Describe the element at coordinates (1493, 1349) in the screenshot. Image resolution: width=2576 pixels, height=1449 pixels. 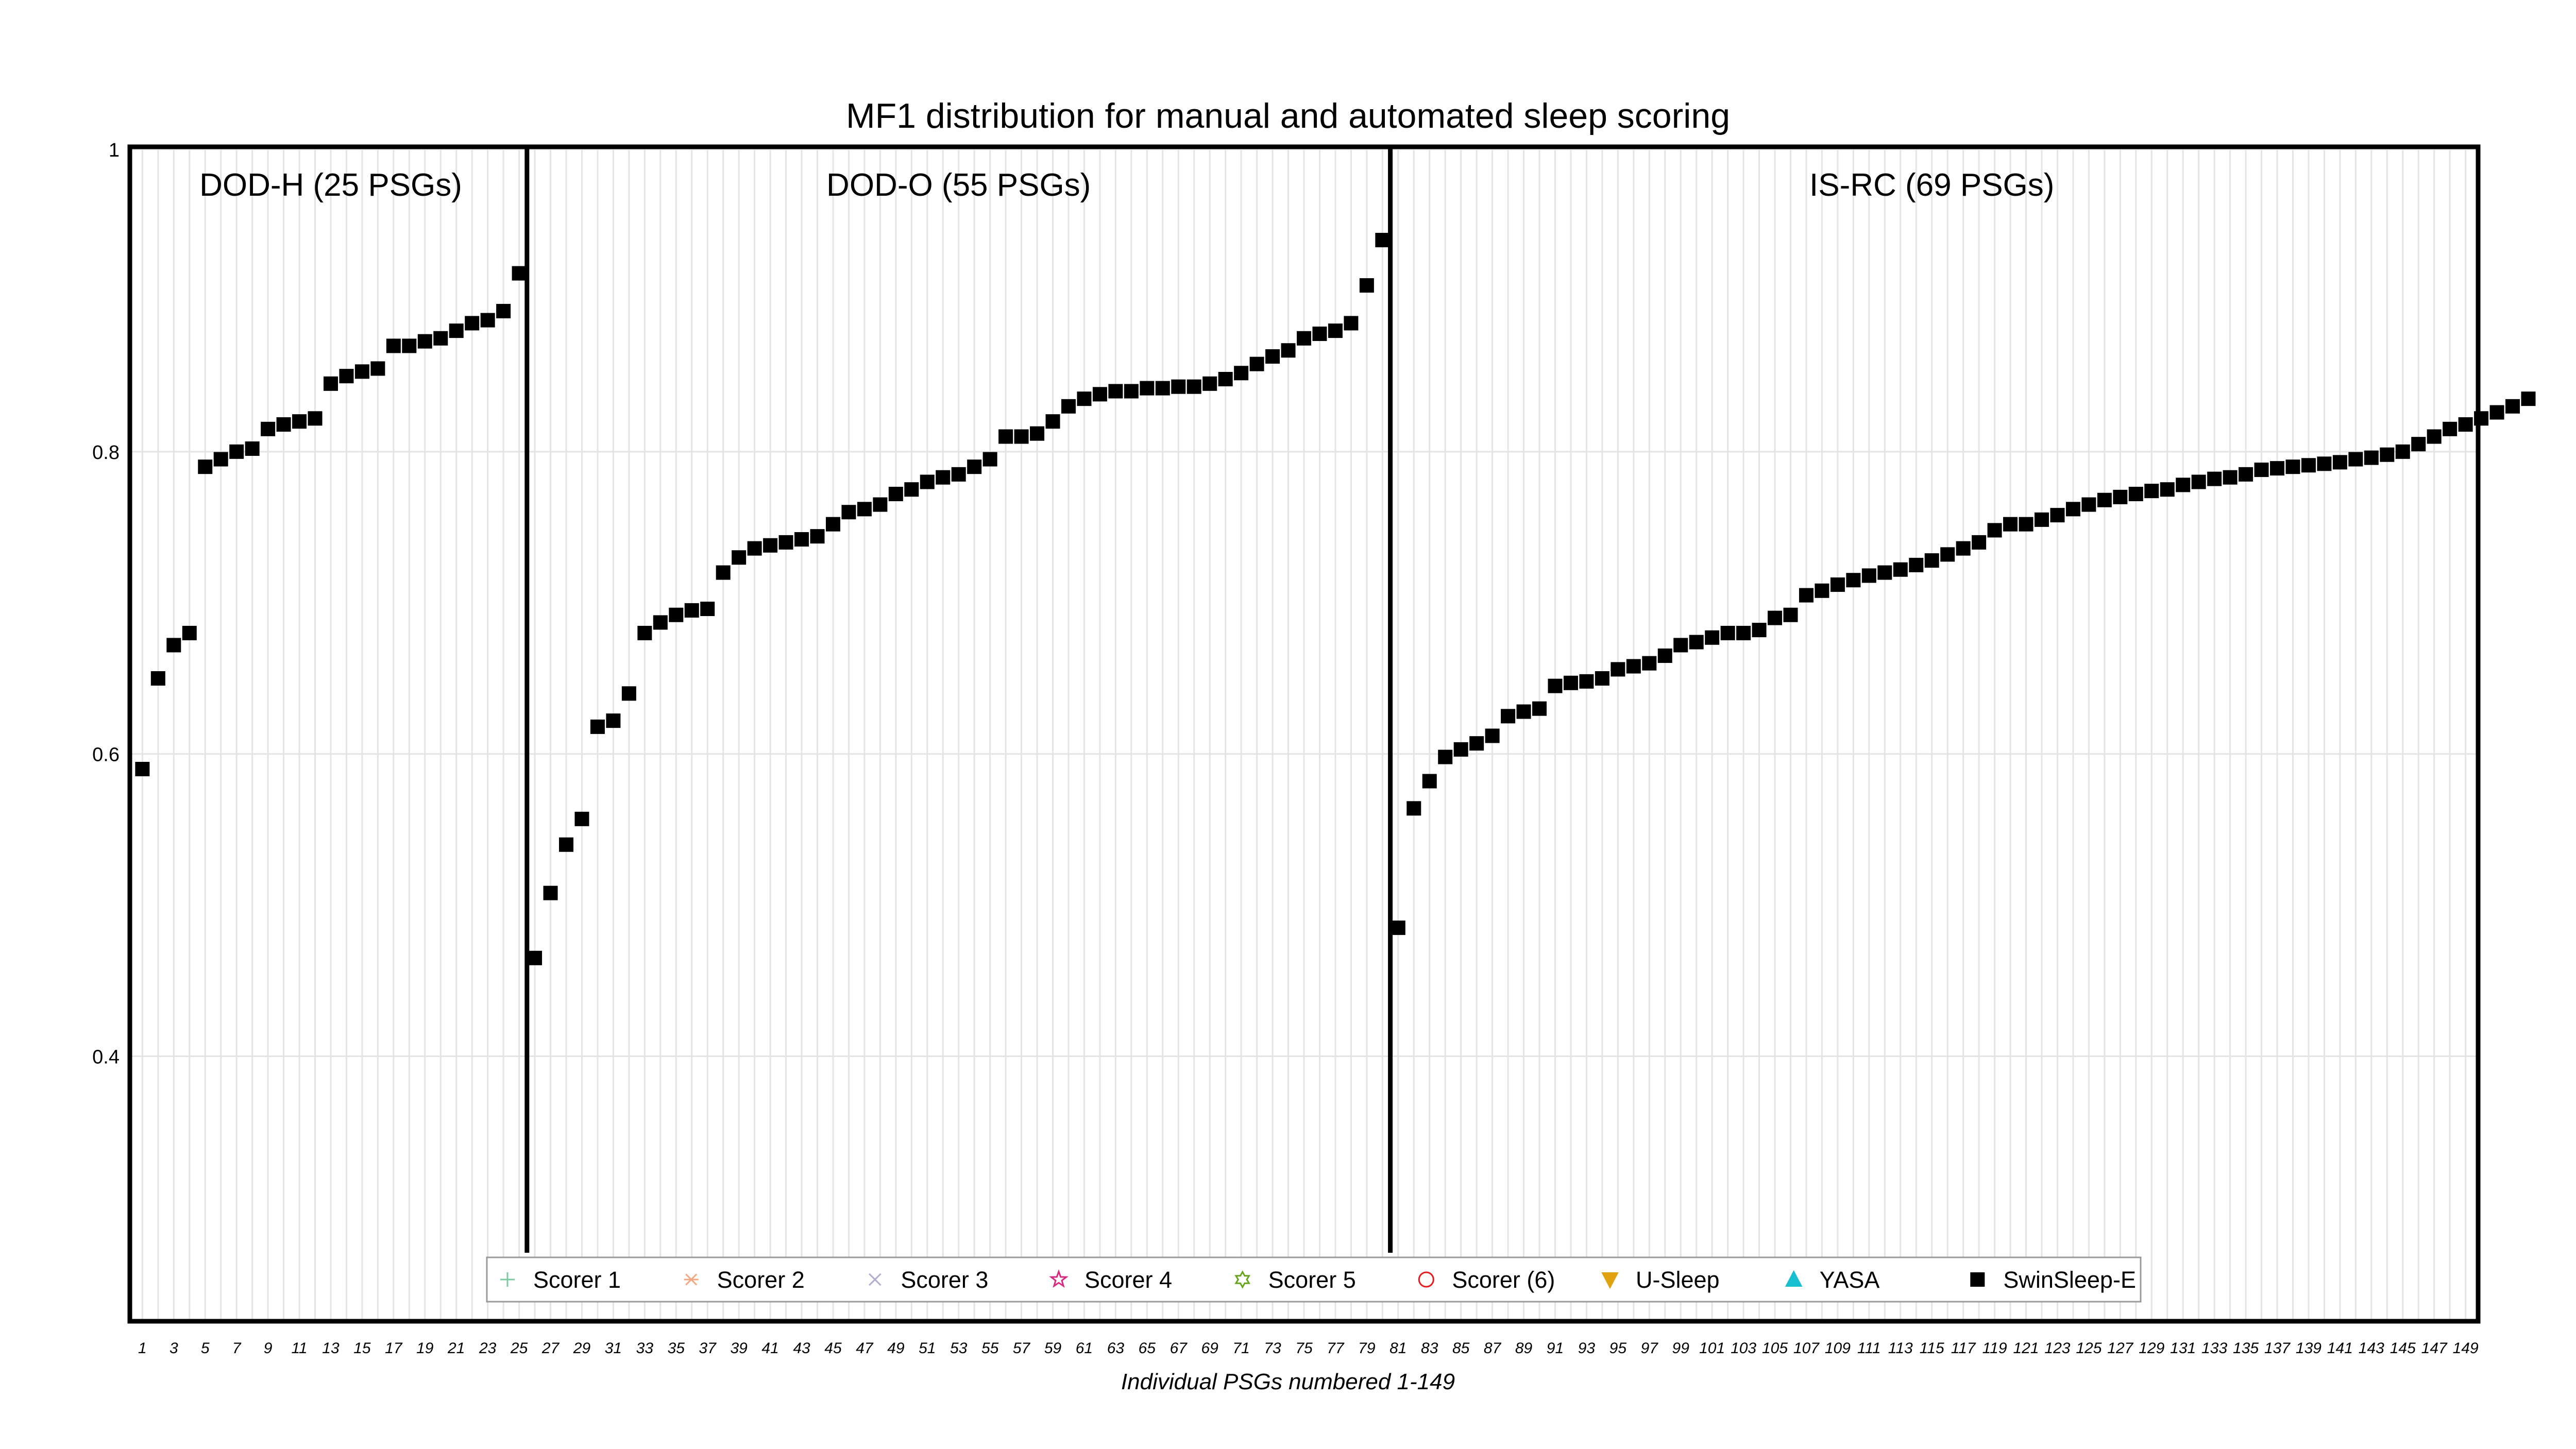
I see `x-tick-label: 87` at that location.